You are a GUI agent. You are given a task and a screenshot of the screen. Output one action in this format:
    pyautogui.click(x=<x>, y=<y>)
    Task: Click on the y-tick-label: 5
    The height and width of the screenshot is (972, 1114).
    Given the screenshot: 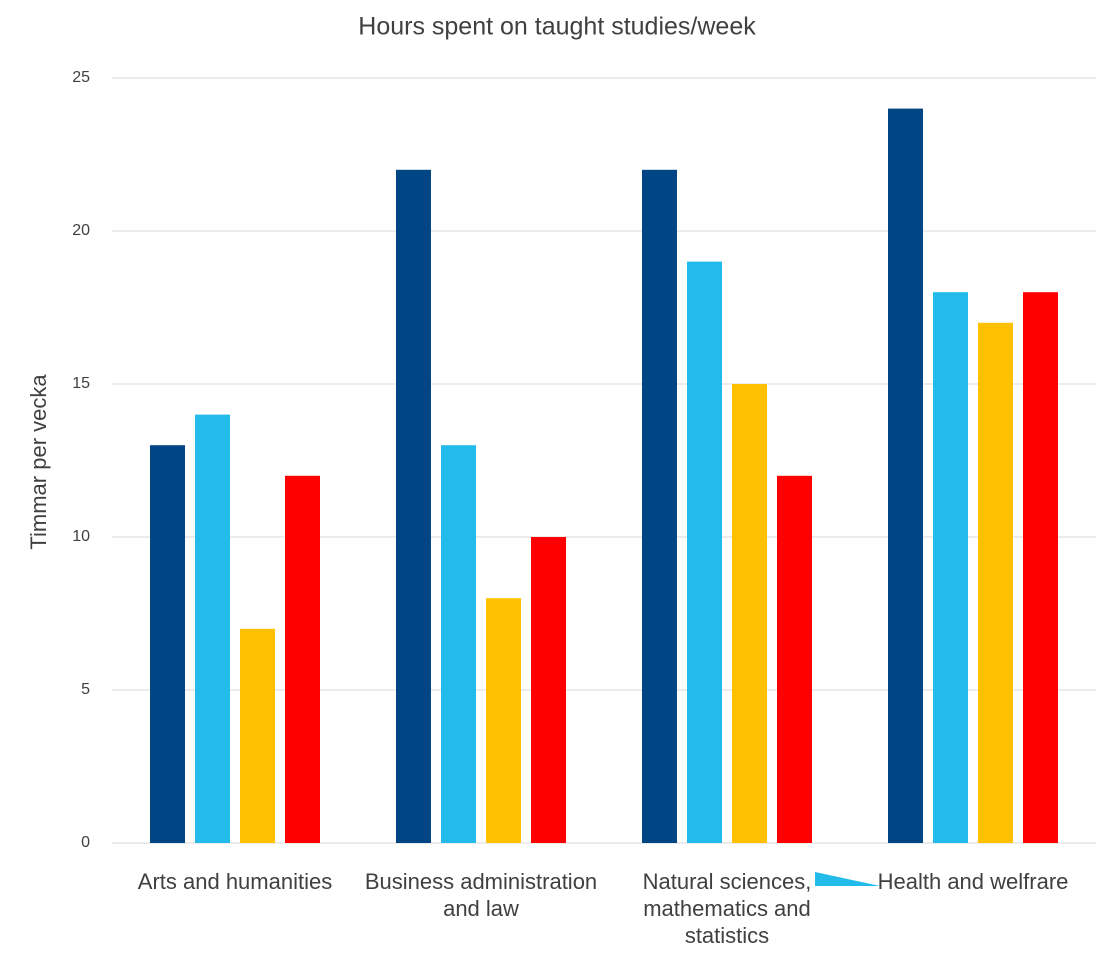 What is the action you would take?
    pyautogui.click(x=85, y=689)
    